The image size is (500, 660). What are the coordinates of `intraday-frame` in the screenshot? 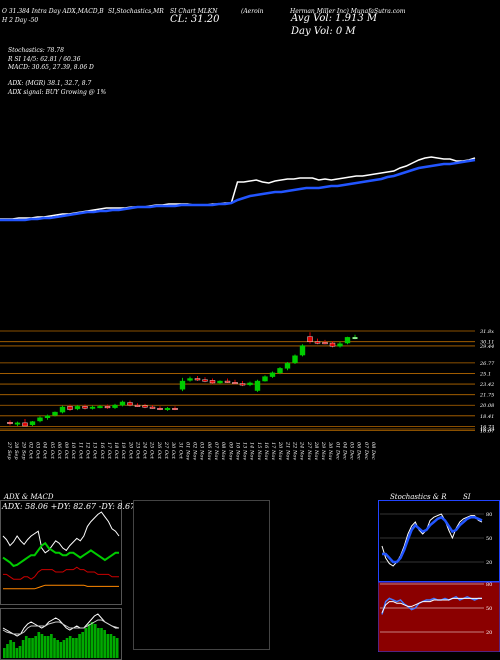 It's located at (201, 575).